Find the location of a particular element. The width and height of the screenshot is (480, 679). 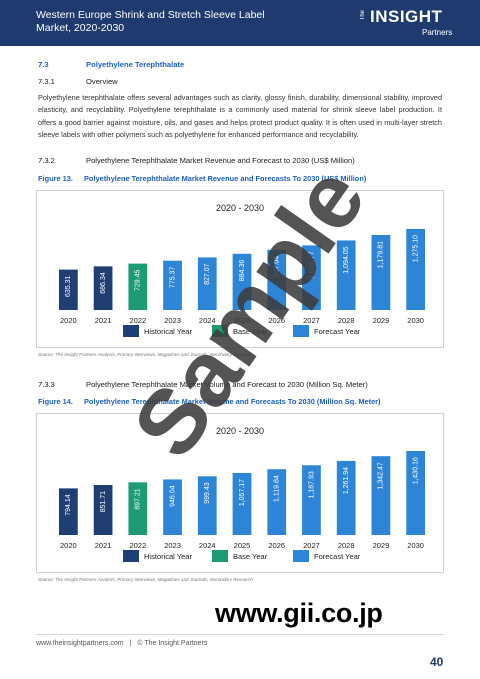

data-label: 1,094.05 is located at coordinates (346, 259).